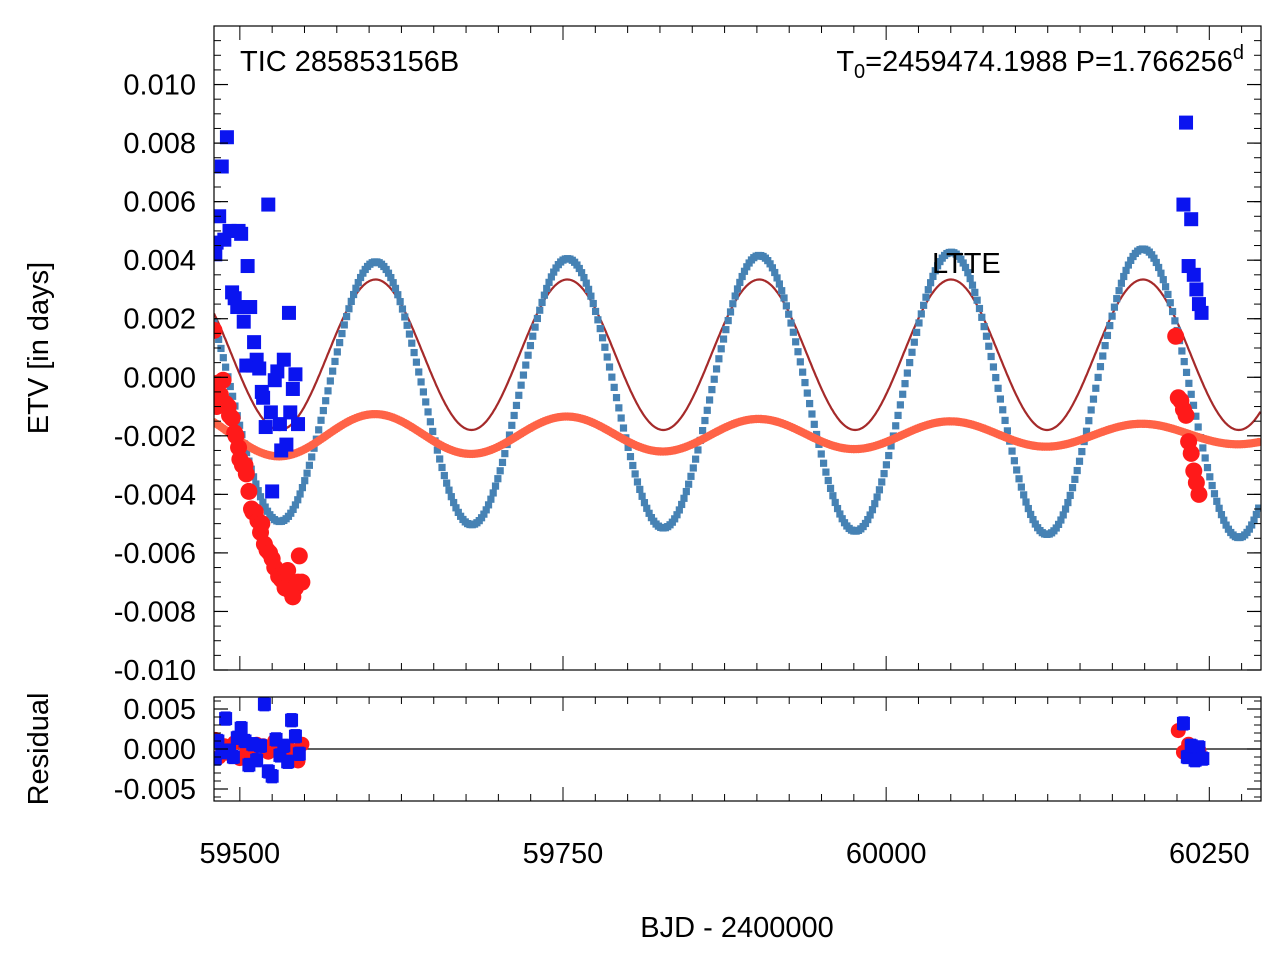 The height and width of the screenshot is (960, 1280). Describe the element at coordinates (159, 261) in the screenshot. I see `y-tick-label: 0.004` at that location.